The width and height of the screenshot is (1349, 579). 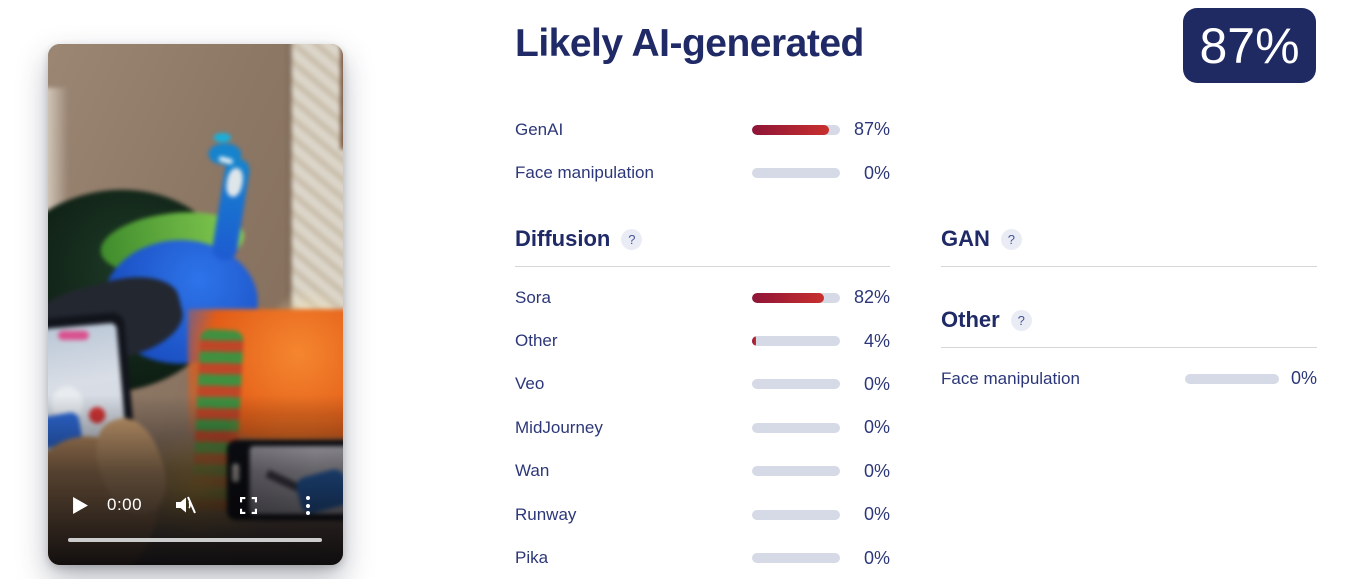 What do you see at coordinates (1129, 352) in the screenshot?
I see `section-other: Other ? Face manipulation 0%` at bounding box center [1129, 352].